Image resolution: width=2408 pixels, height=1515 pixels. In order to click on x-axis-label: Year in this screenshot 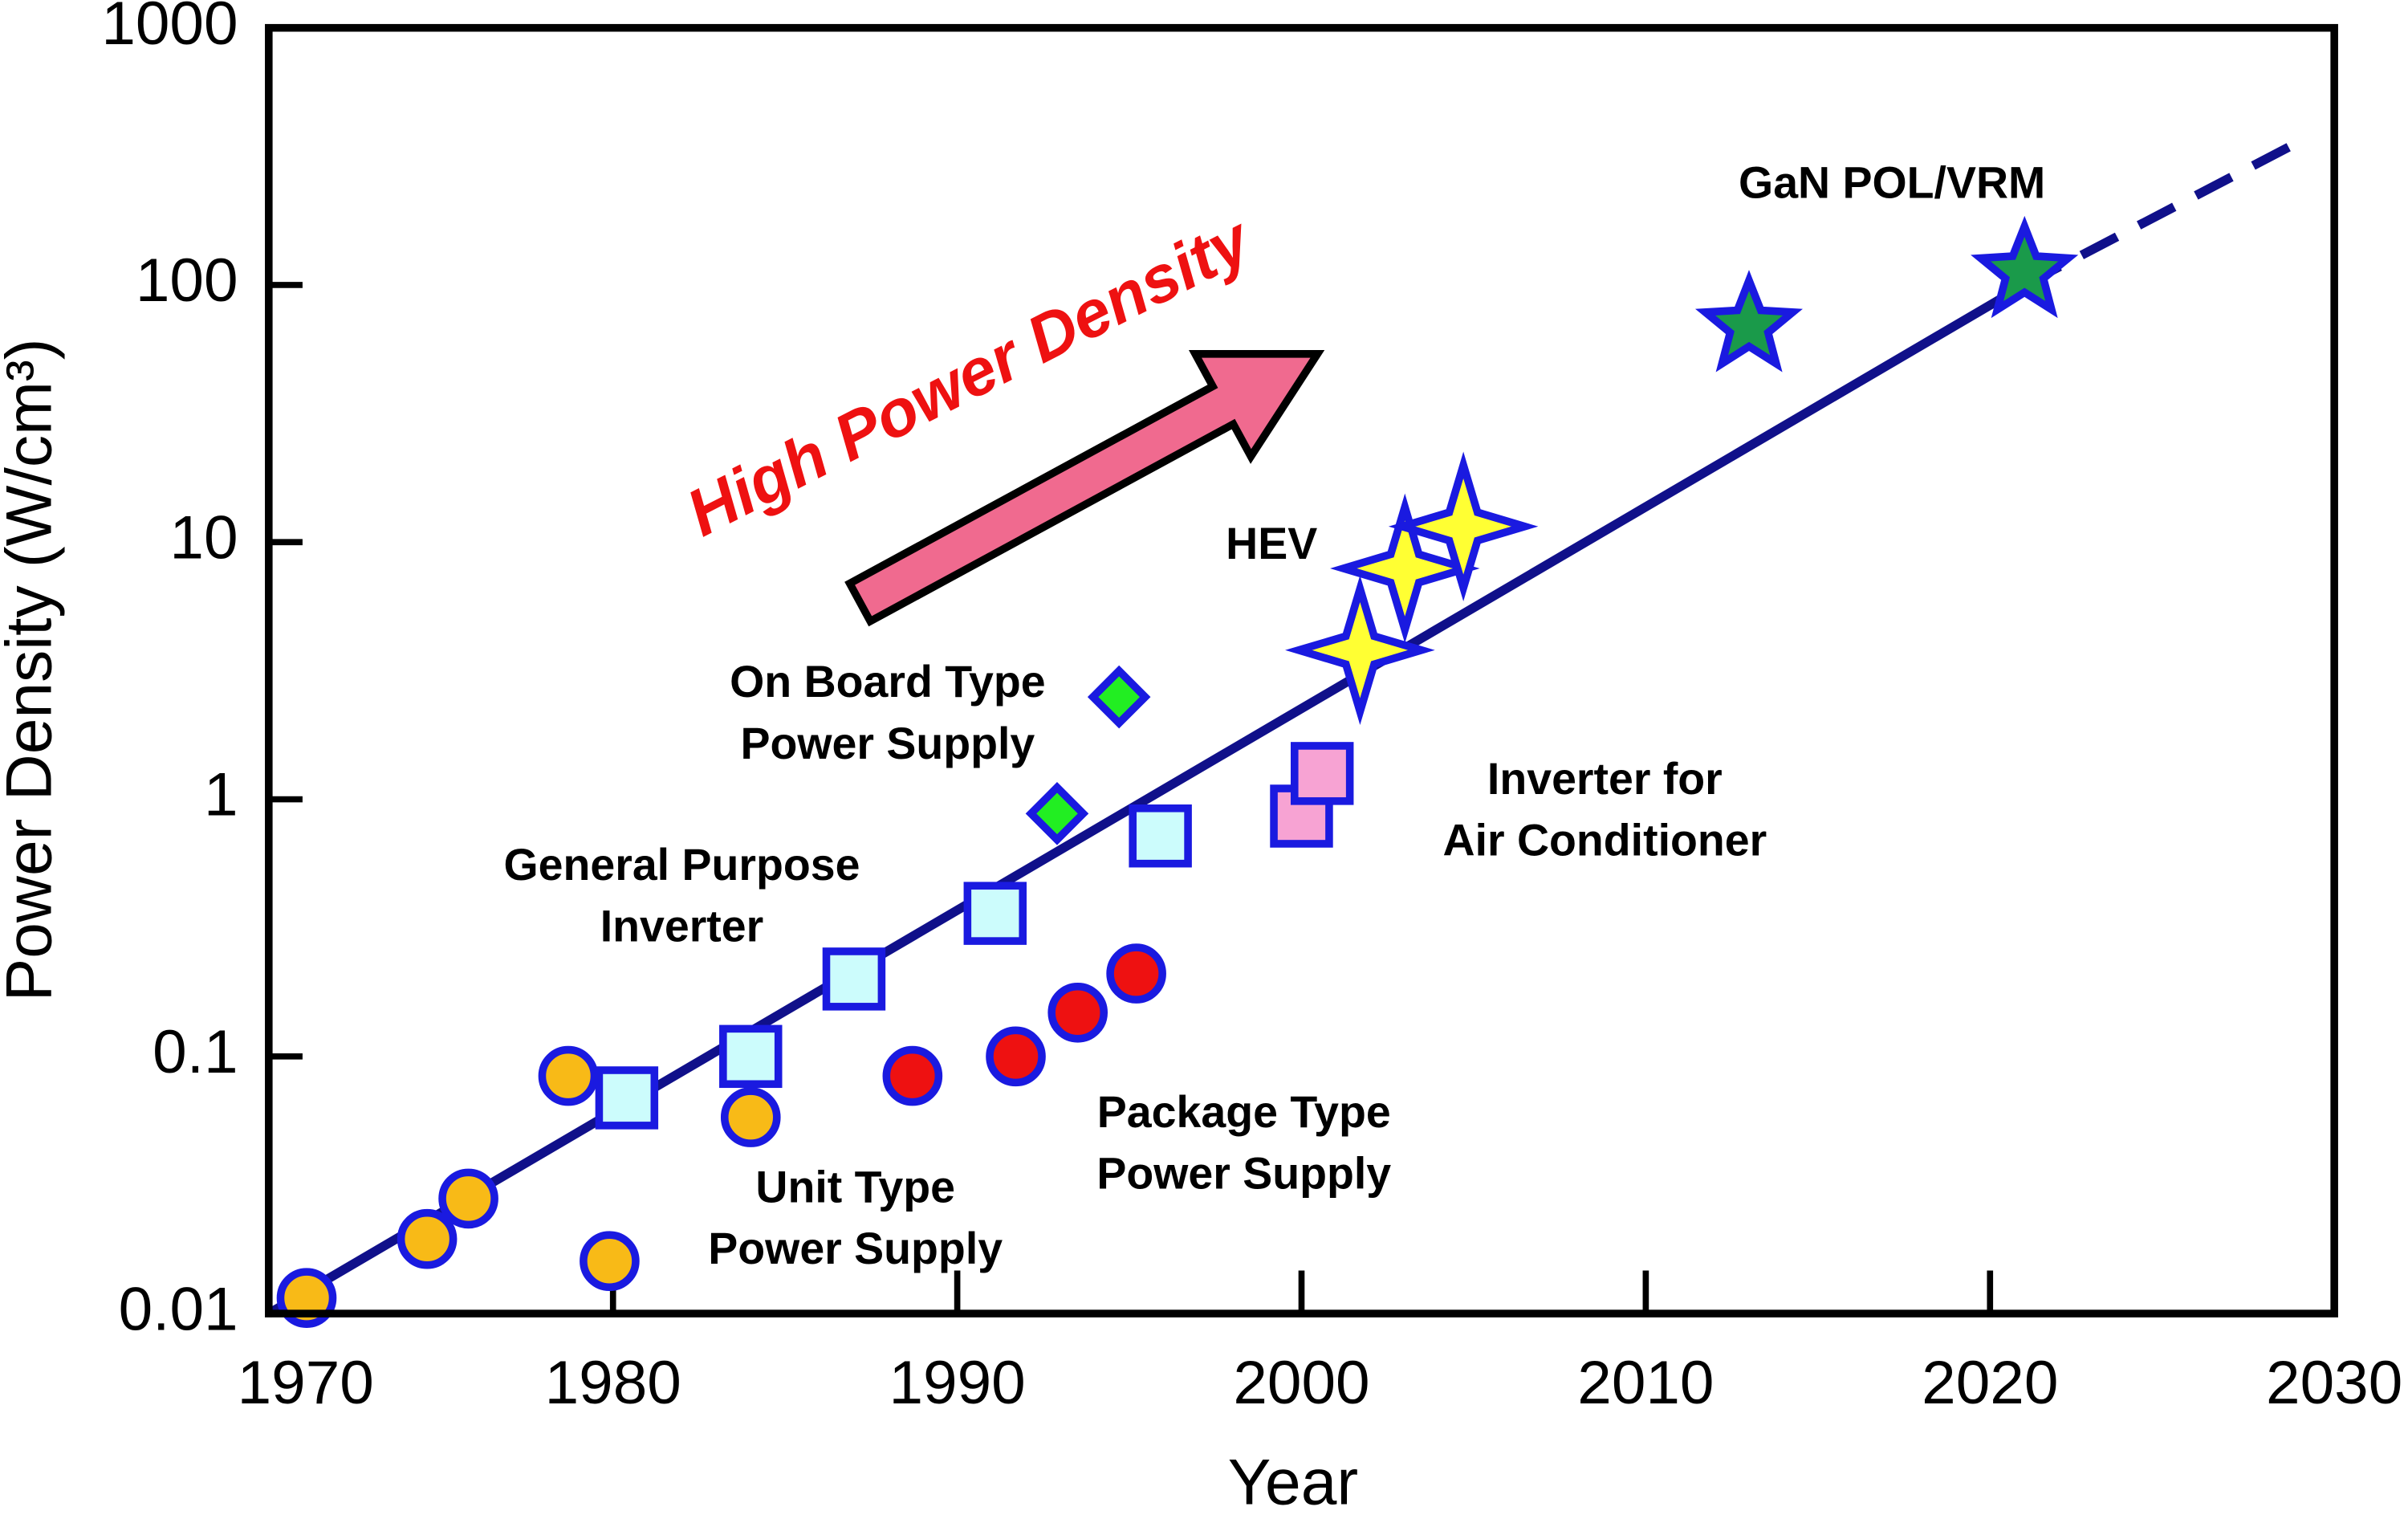, I will do `click(1293, 1481)`.